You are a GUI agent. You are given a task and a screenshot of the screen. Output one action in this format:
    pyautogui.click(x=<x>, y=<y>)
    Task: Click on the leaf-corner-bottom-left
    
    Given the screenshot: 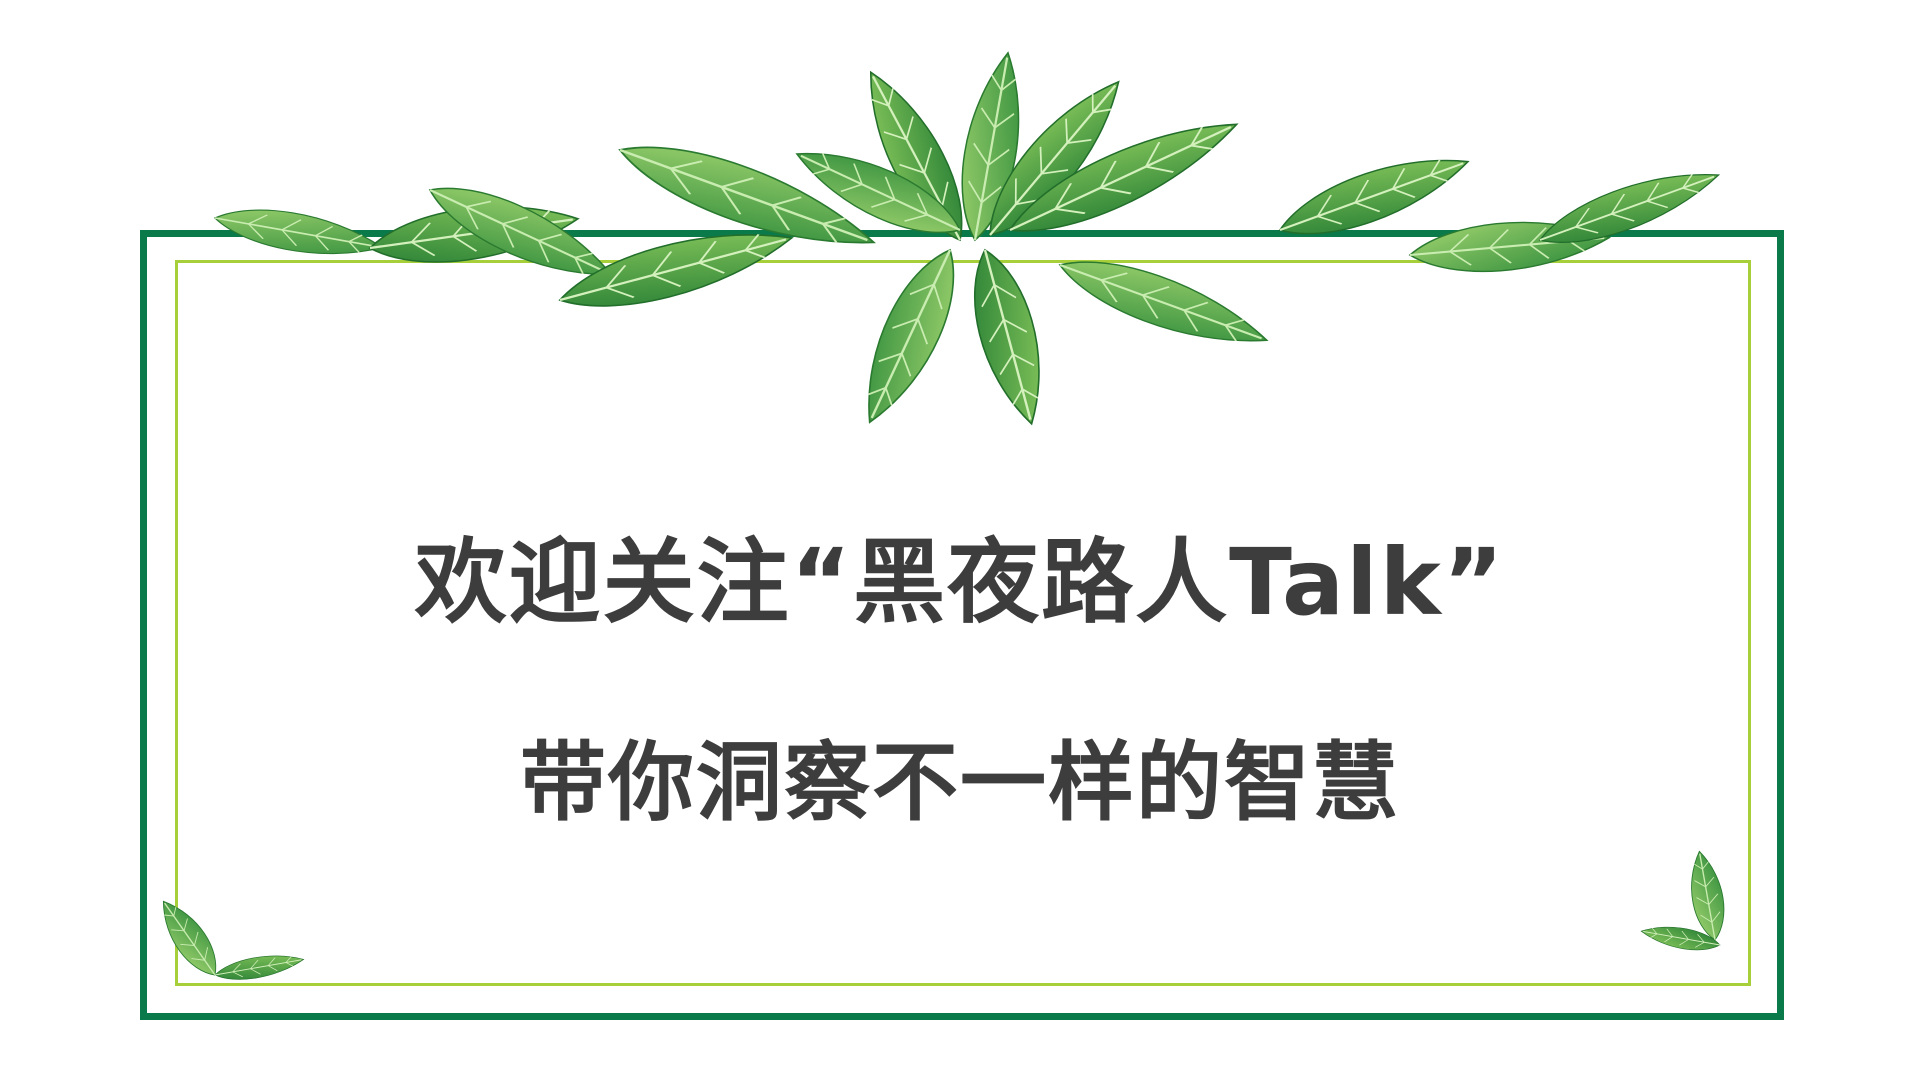 What is the action you would take?
    pyautogui.click(x=228, y=938)
    